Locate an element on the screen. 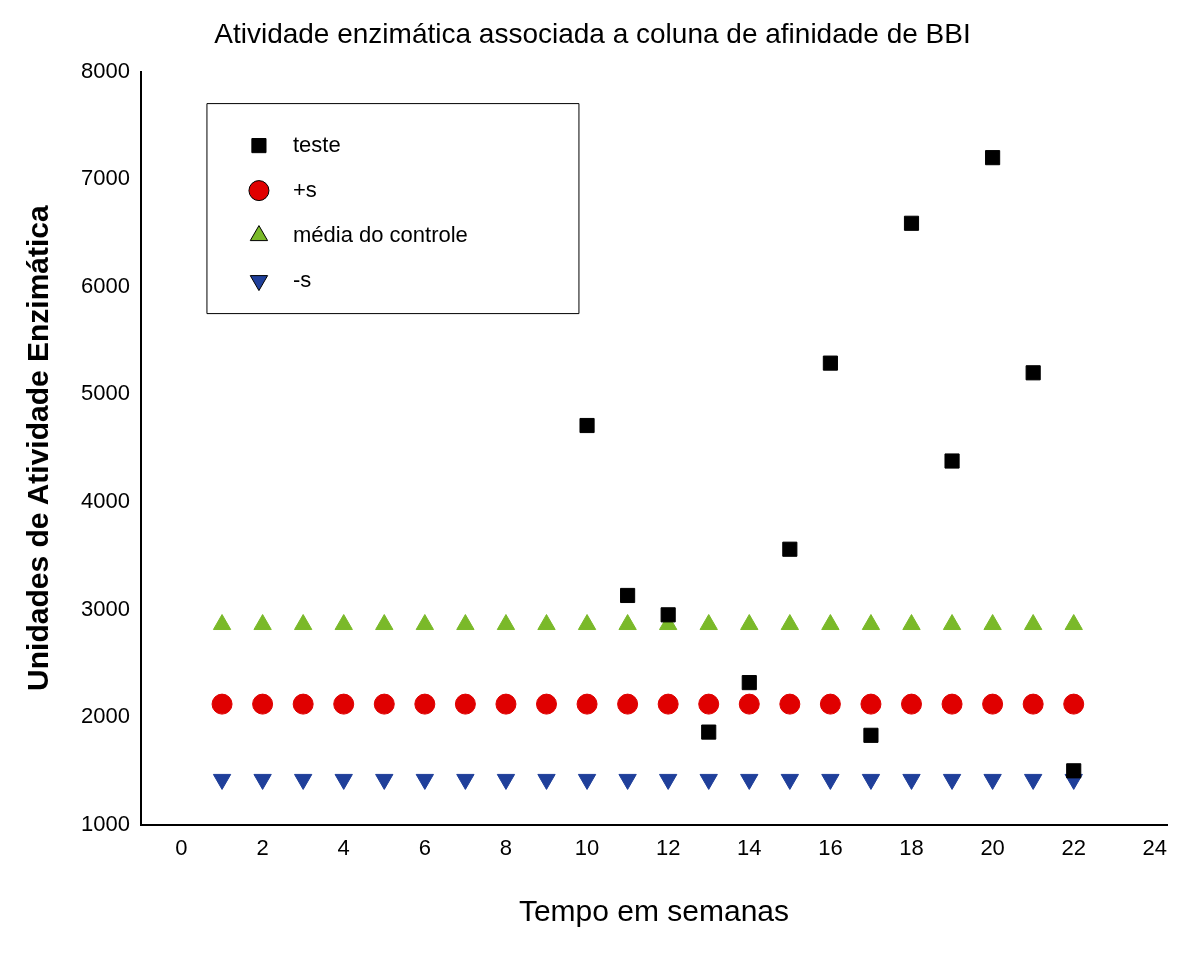 This screenshot has width=1195, height=953. legend-label: teste is located at coordinates (316, 144).